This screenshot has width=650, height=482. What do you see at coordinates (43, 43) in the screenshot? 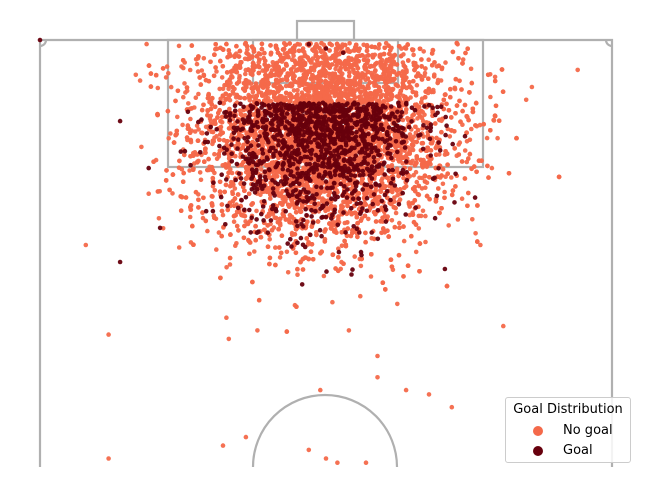
I see `corner-arc-left` at bounding box center [43, 43].